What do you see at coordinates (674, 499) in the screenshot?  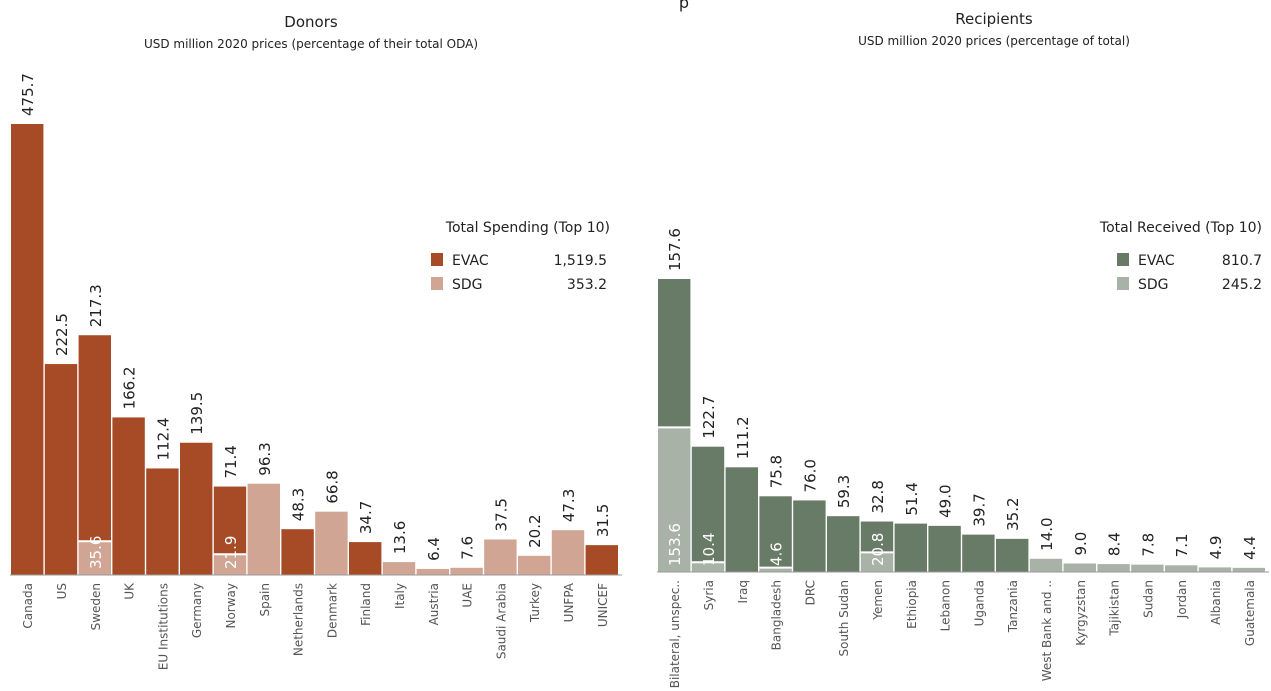 I see `recipient-bar-sdg-bilateral-unspec` at bounding box center [674, 499].